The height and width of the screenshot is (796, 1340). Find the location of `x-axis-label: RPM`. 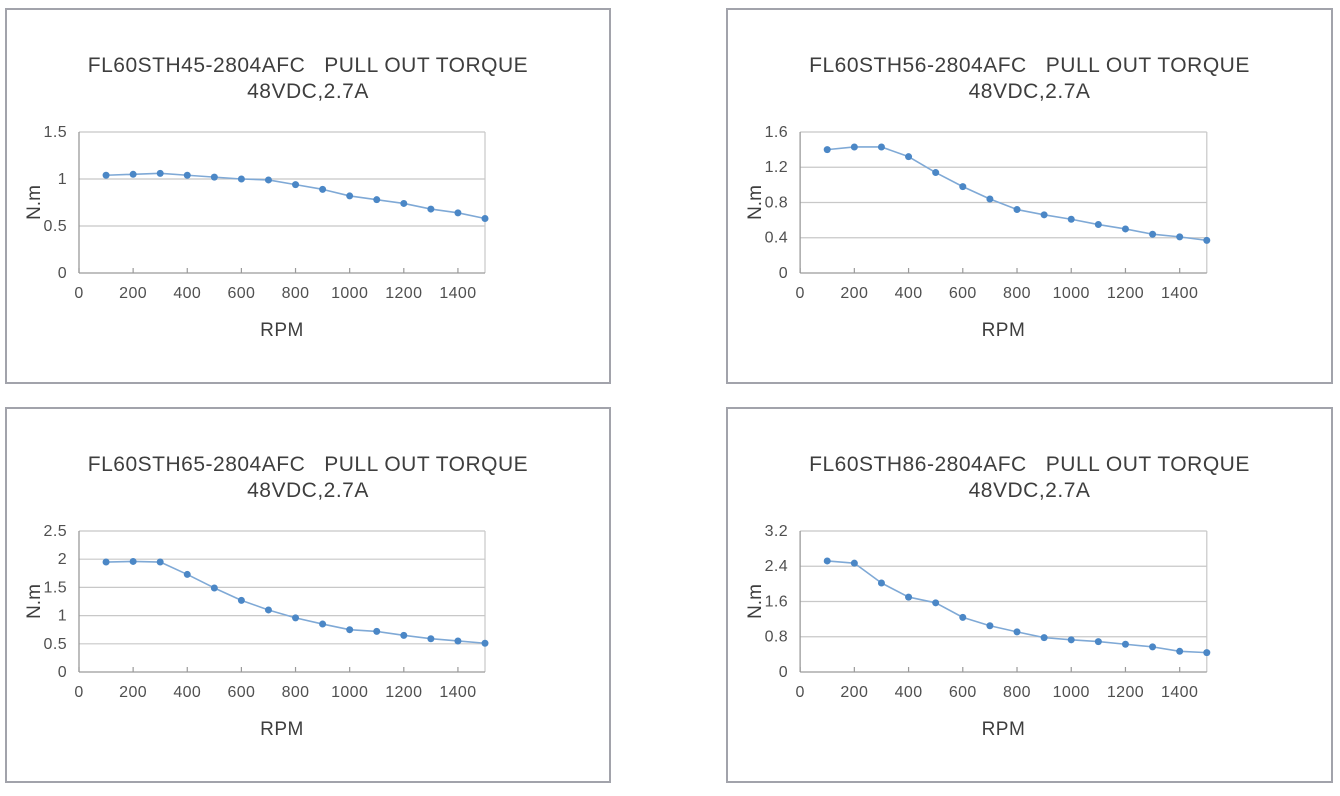

x-axis-label: RPM is located at coordinates (1004, 330).